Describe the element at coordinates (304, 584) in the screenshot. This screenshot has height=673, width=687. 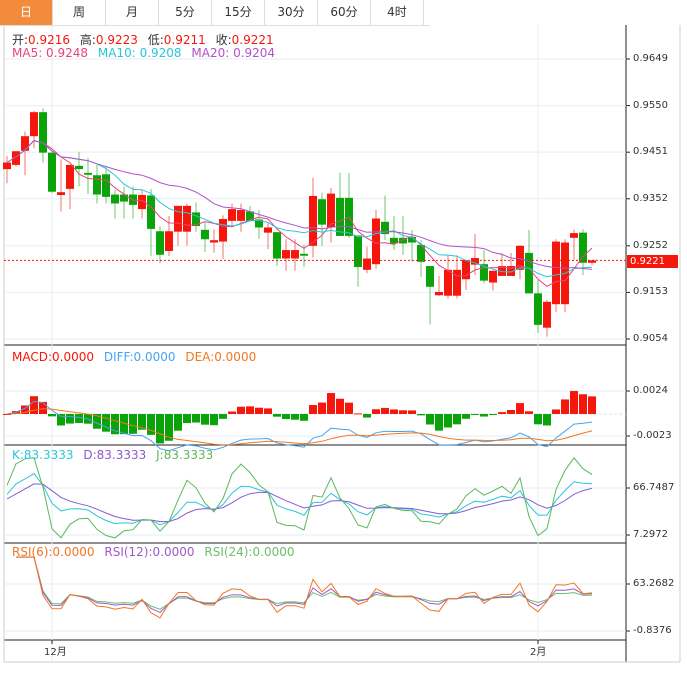
I see `rsi12-line` at that location.